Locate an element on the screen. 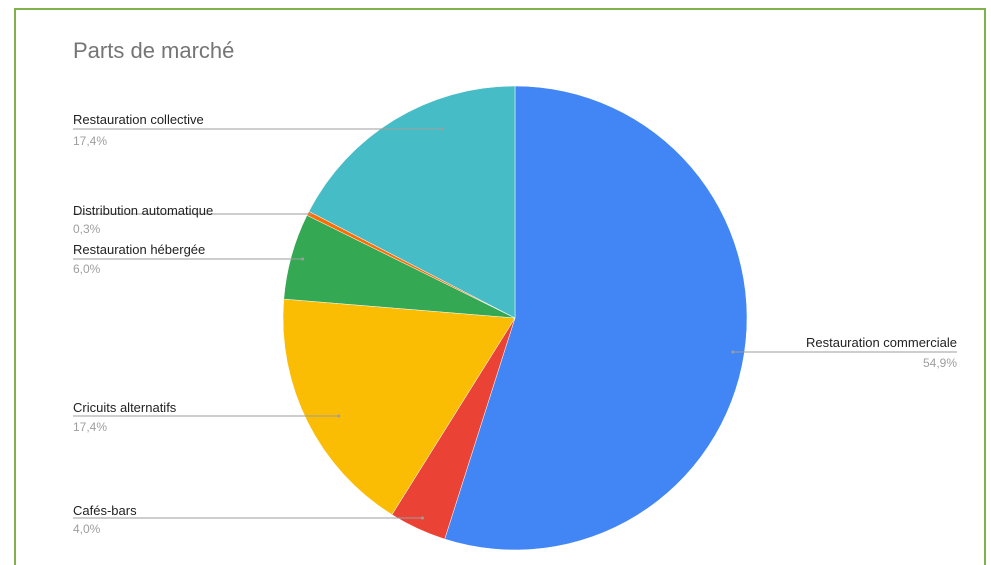  slice-value-restauration-collective: 17,4% is located at coordinates (90, 141).